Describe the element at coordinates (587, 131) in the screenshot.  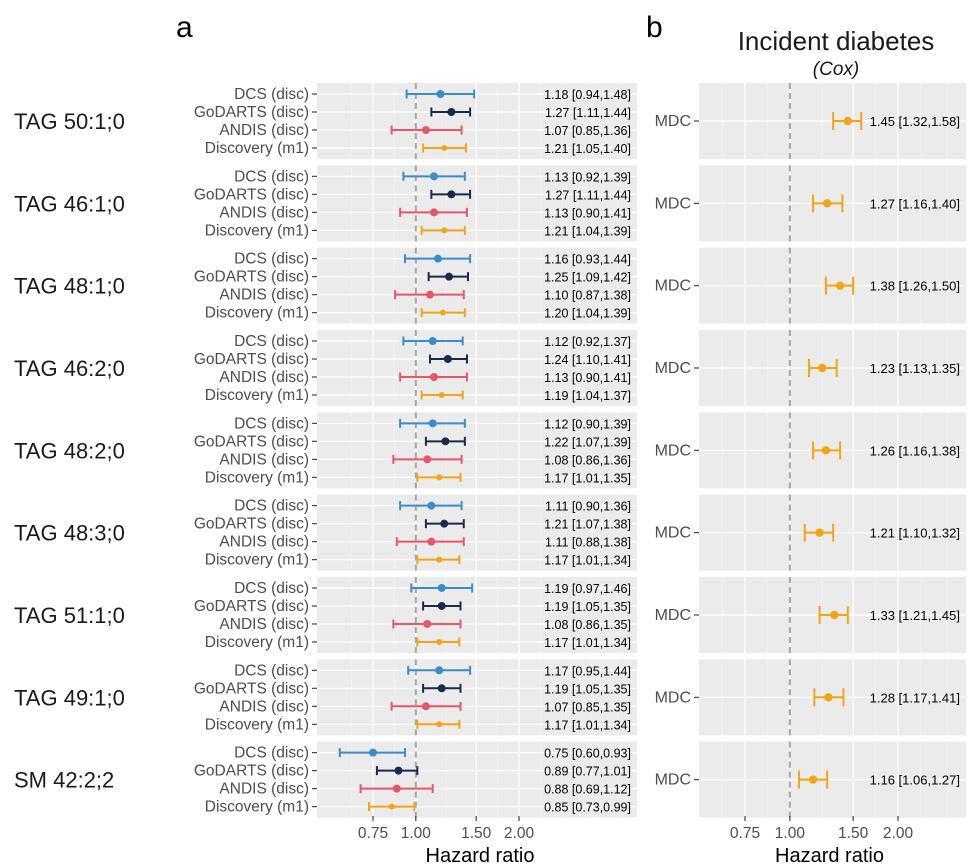
I see `panel-a-ci-label: 1.07 [0.85,1.36]` at that location.